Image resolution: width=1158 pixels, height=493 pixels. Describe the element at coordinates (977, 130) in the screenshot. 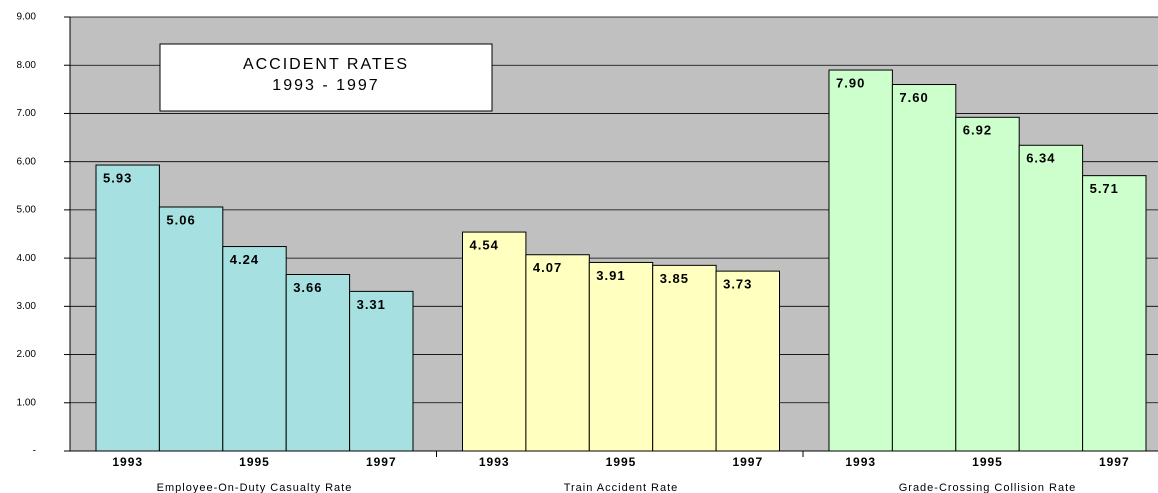

I see `value-label: 6.92` at that location.